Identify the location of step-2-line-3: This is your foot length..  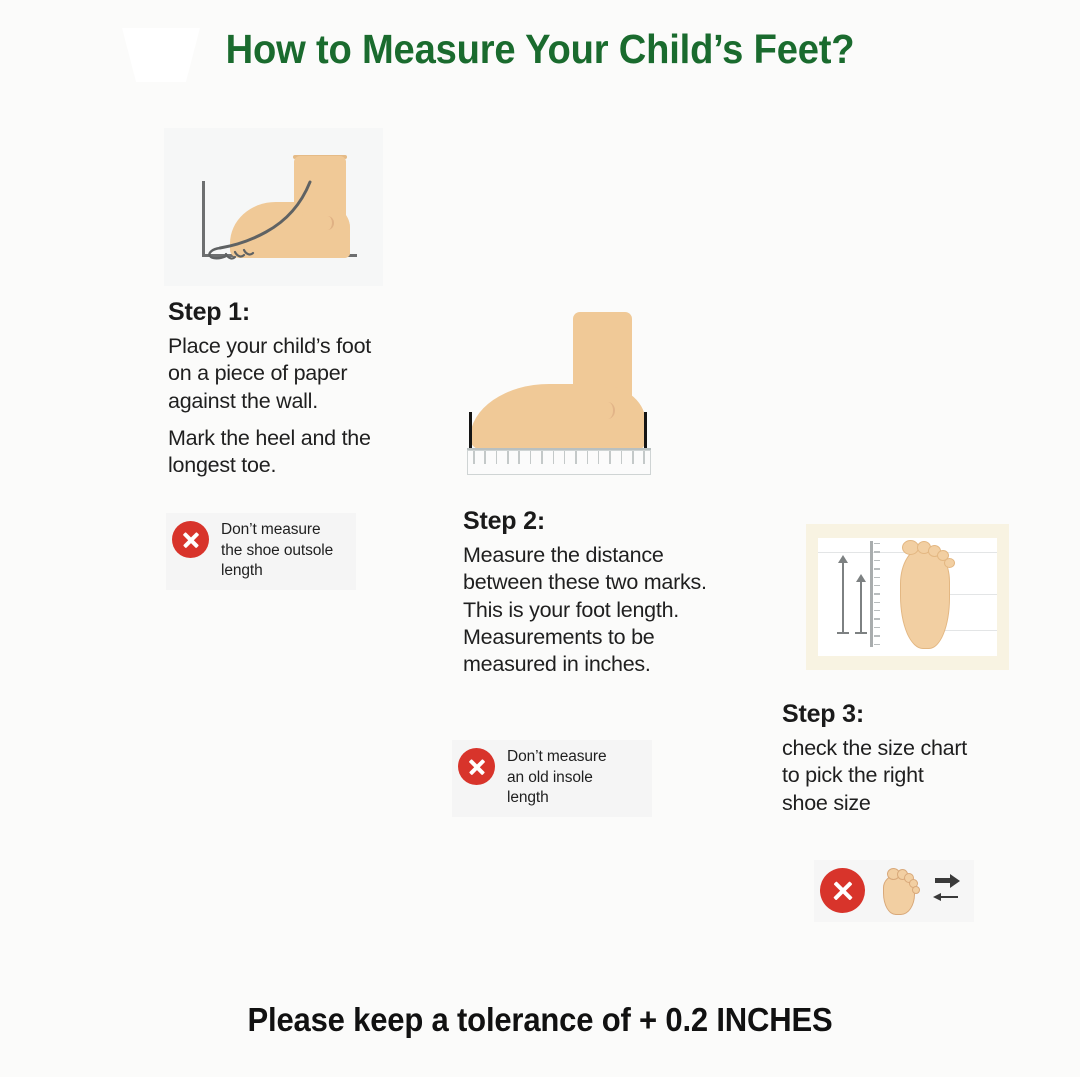
(571, 609).